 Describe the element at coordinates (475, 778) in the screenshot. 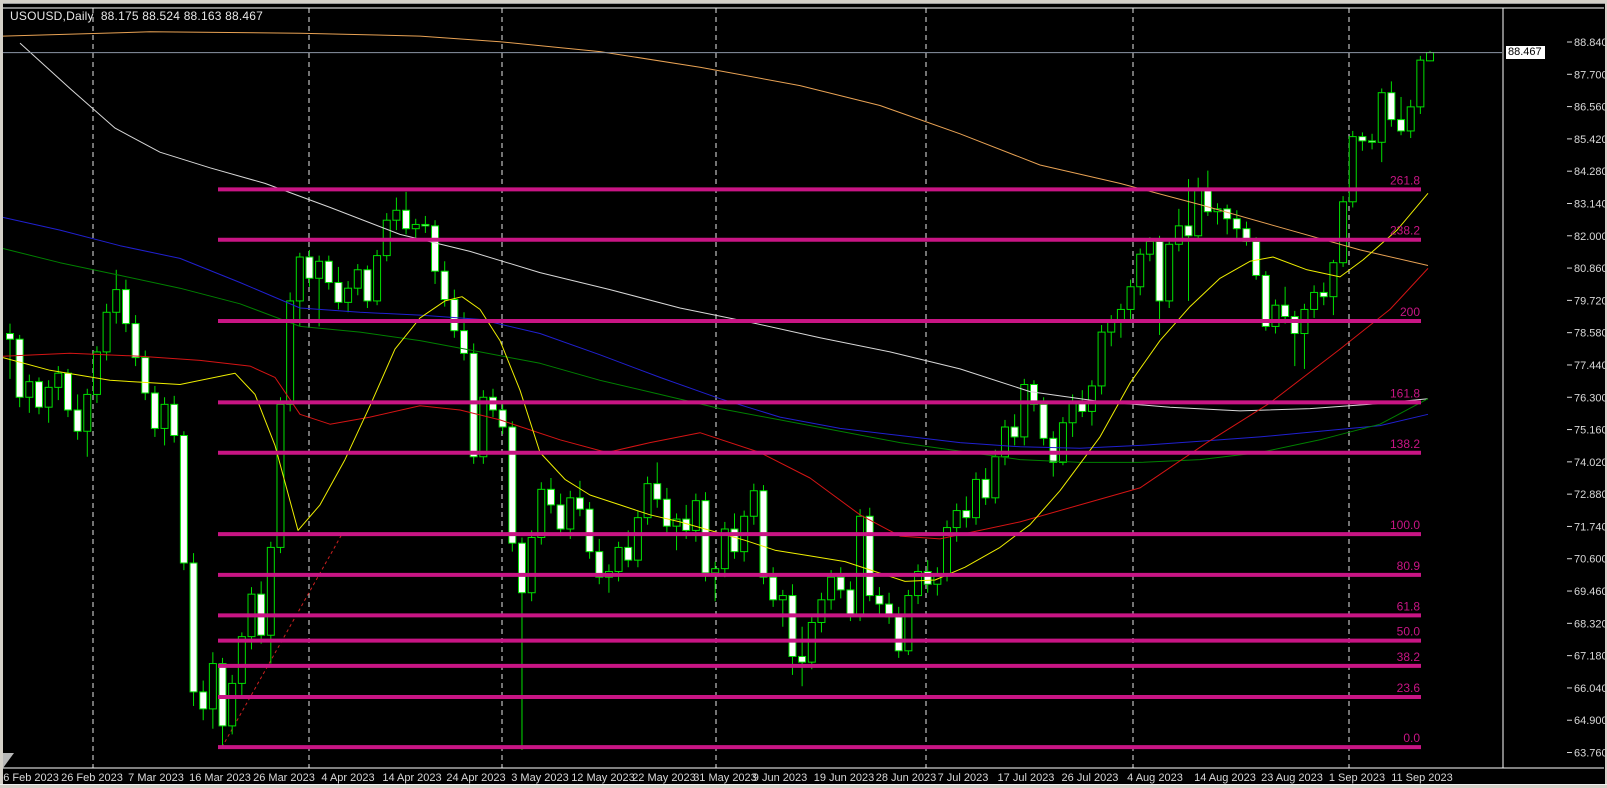

I see `time-tick-label: 24 Apr 2023` at that location.